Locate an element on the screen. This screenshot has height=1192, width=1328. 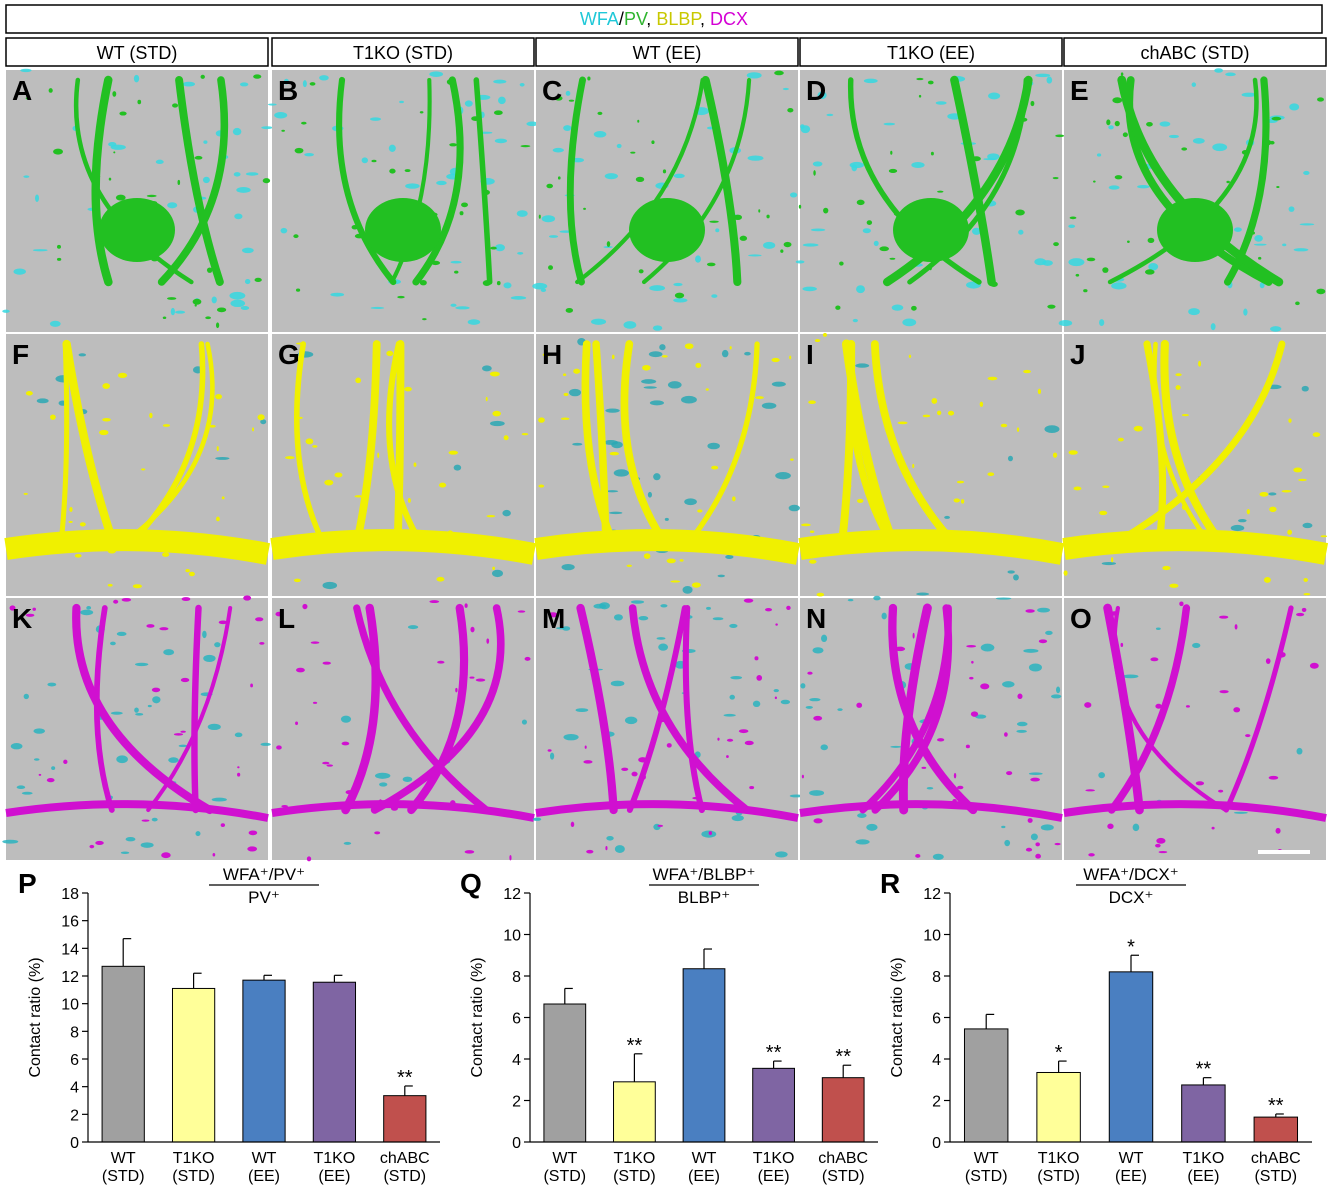
legend-item: WFA is located at coordinates (599, 19).